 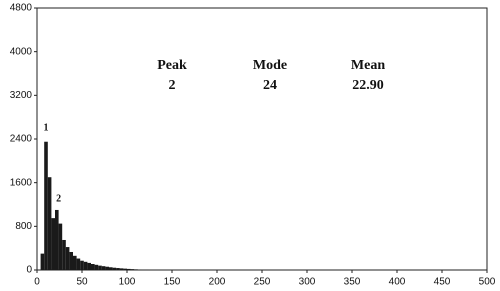 What do you see at coordinates (172, 65) in the screenshot?
I see `stat-label: Peak` at bounding box center [172, 65].